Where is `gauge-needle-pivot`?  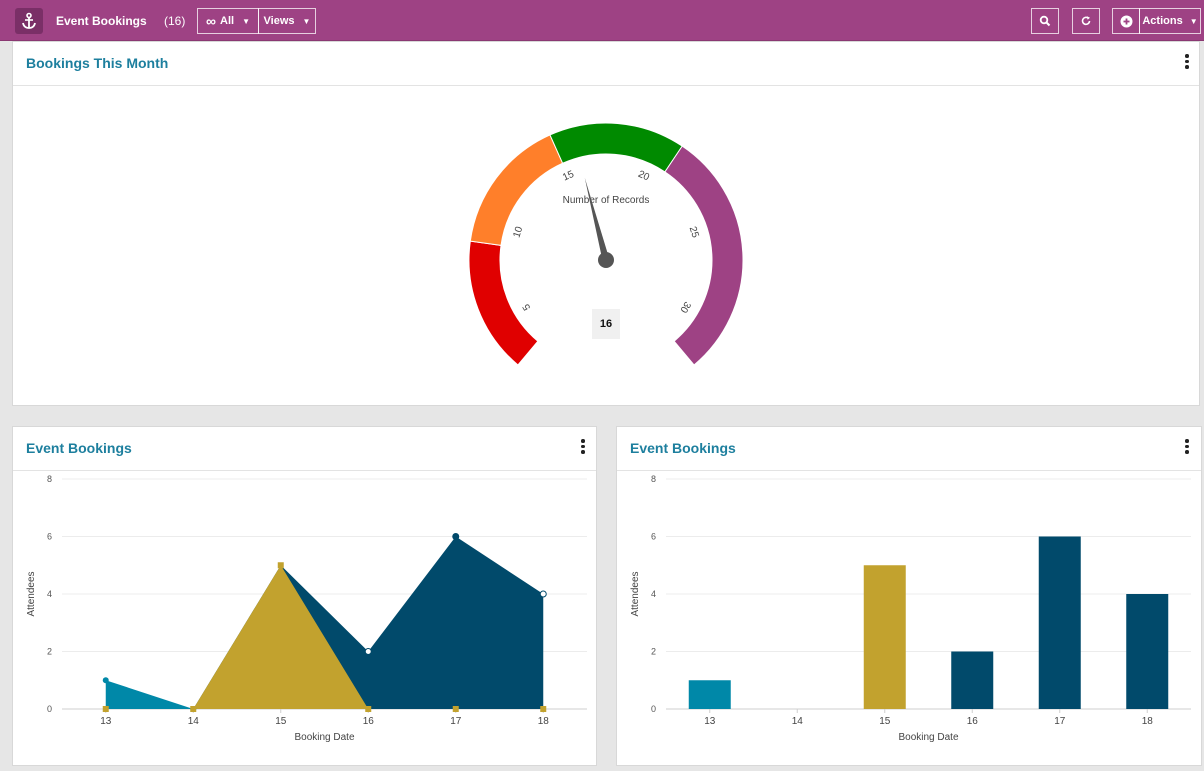 gauge-needle-pivot is located at coordinates (606, 260).